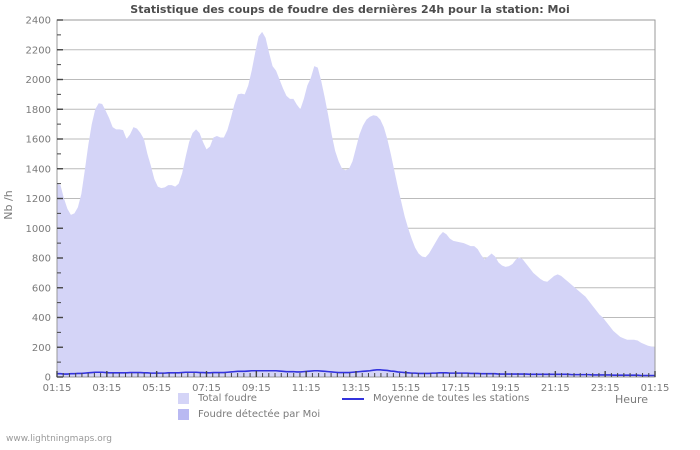 The width and height of the screenshot is (700, 450). What do you see at coordinates (38, 140) in the screenshot?
I see `y-tick-label: 1600` at bounding box center [38, 140].